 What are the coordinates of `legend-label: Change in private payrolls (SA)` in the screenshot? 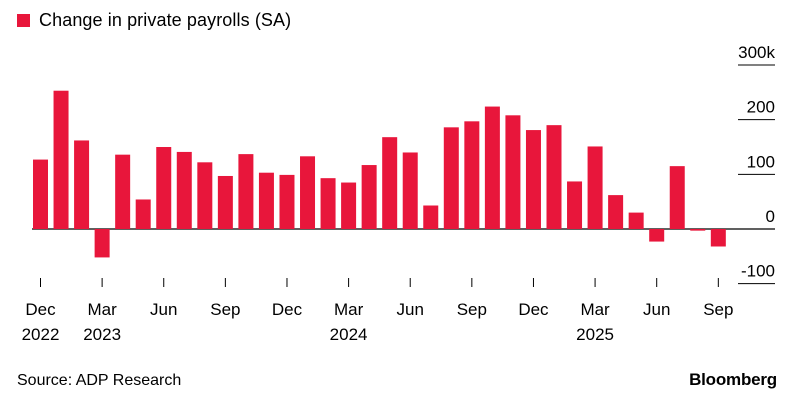 It's located at (165, 20).